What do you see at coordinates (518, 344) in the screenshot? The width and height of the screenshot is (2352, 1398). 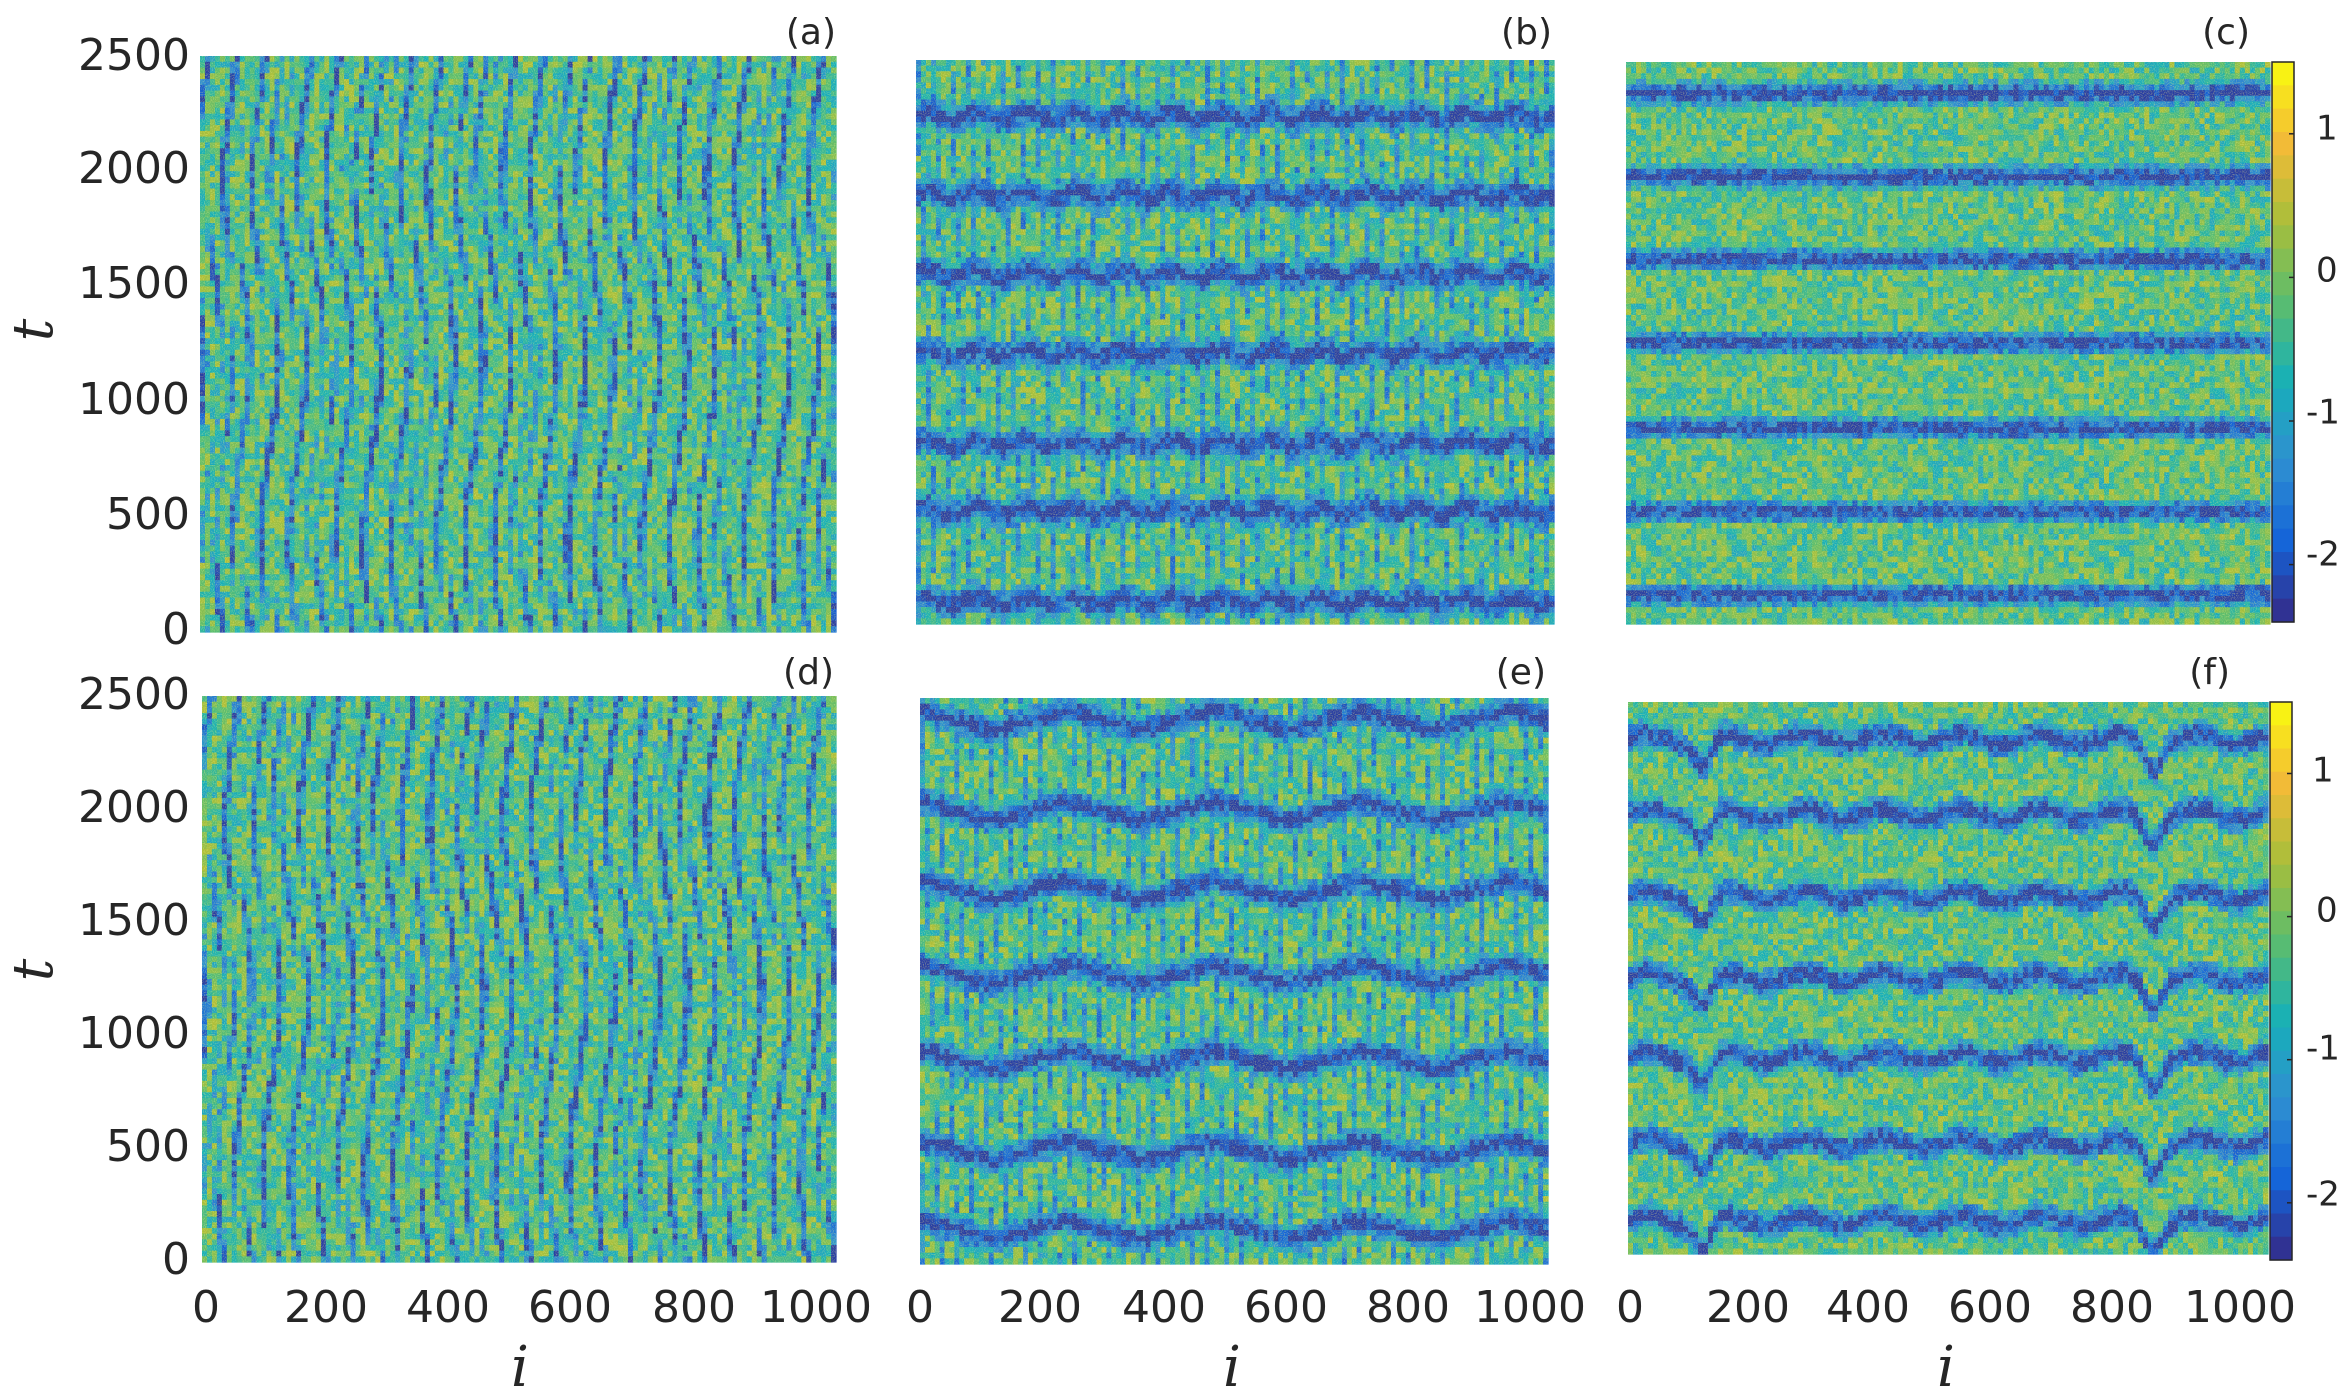 I see `heatmap-cells` at bounding box center [518, 344].